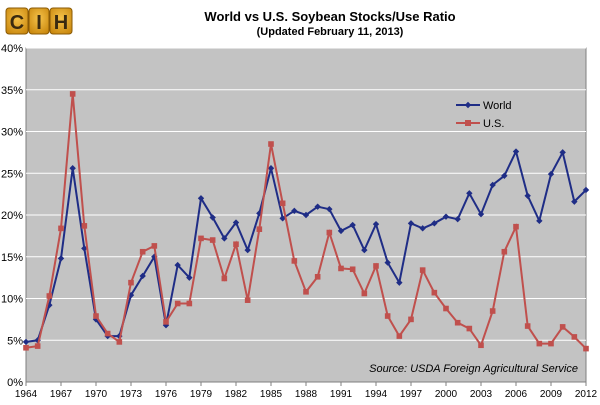 The image size is (600, 405). Describe the element at coordinates (12, 174) in the screenshot. I see `y-tick-label: 25%` at that location.